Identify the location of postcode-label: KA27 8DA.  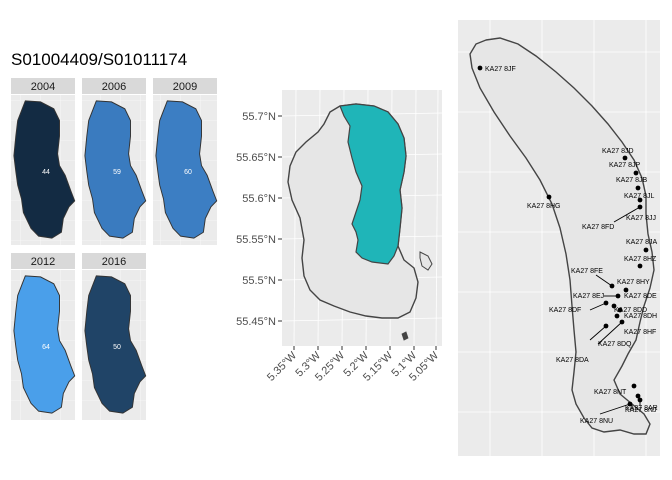
(572, 360).